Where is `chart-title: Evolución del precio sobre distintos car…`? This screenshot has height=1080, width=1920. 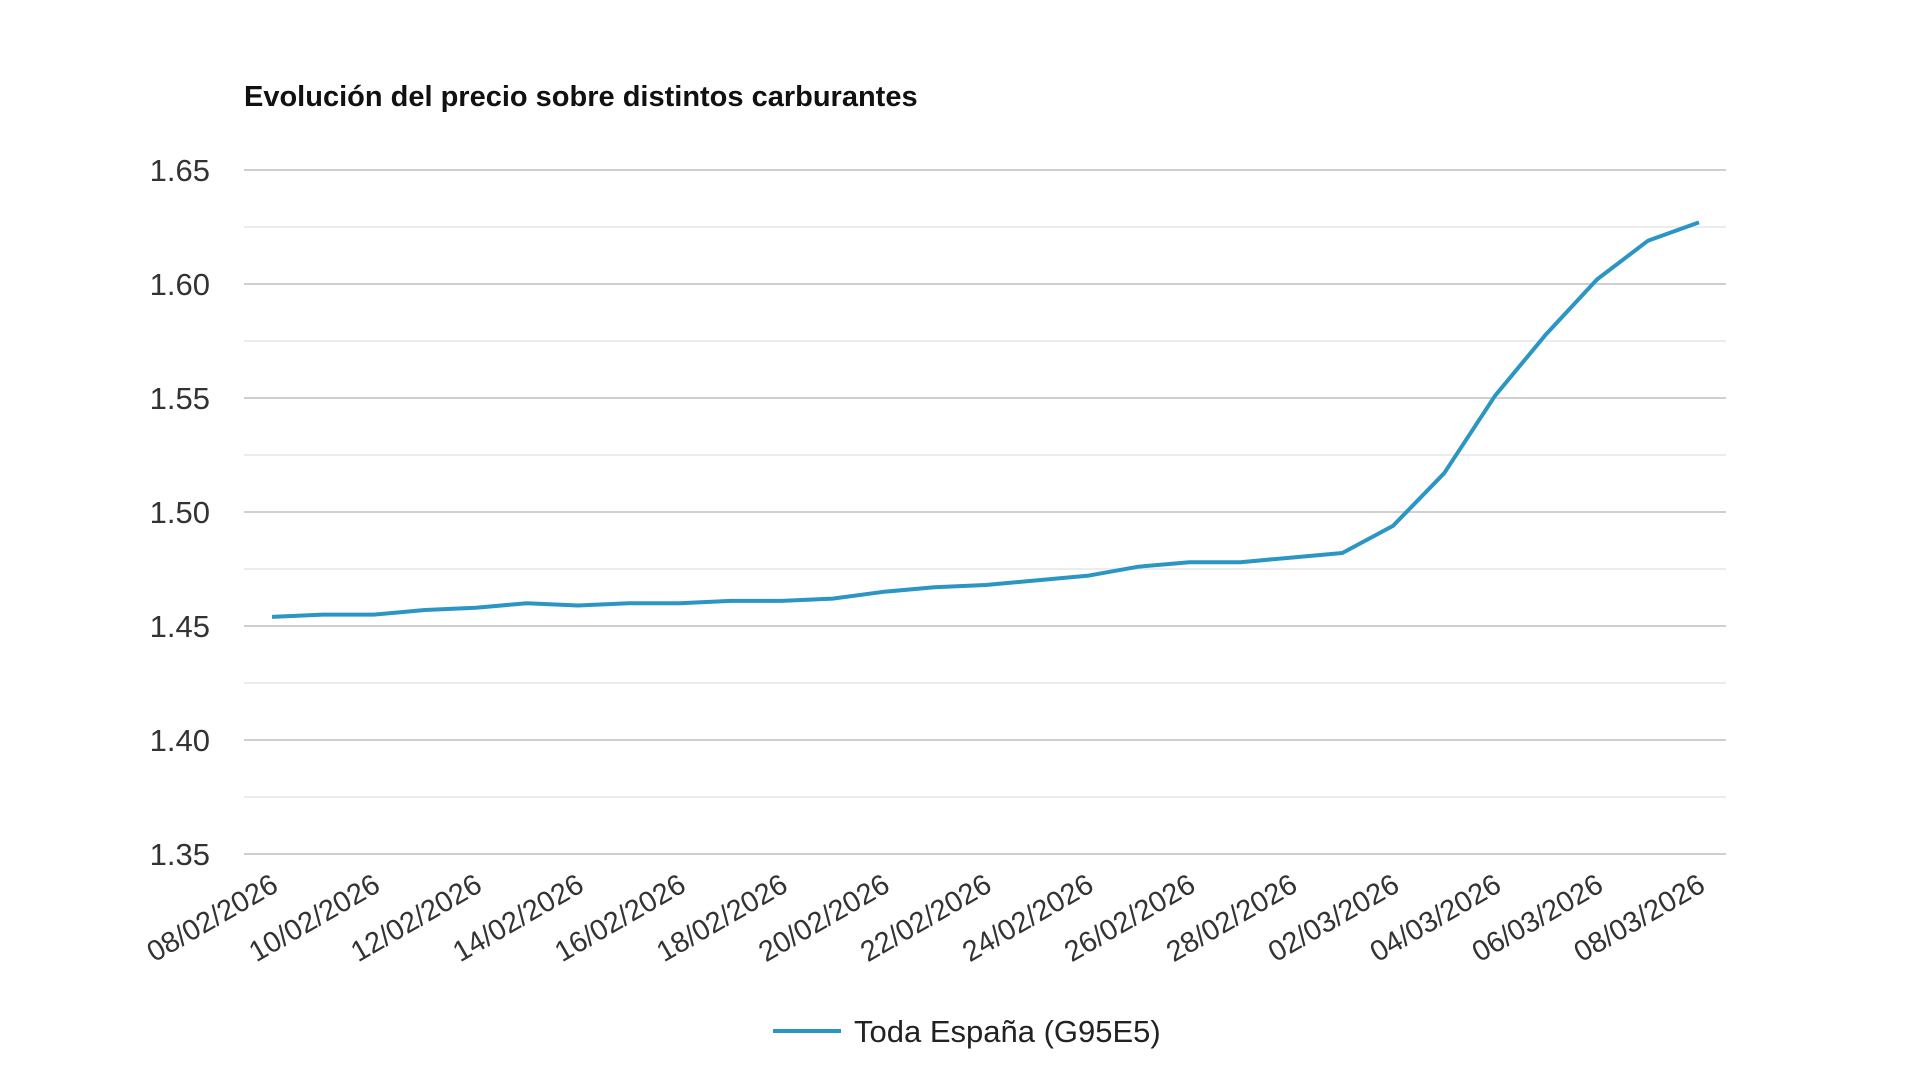 chart-title: Evolución del precio sobre distintos car… is located at coordinates (581, 97).